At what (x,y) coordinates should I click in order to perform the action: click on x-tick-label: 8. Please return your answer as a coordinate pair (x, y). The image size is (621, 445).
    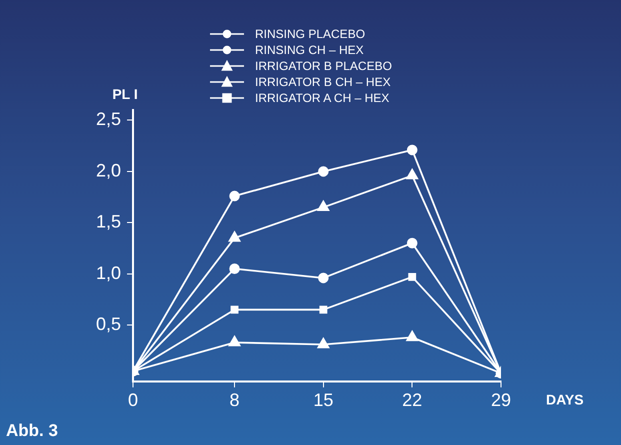
    Looking at the image, I should click on (235, 400).